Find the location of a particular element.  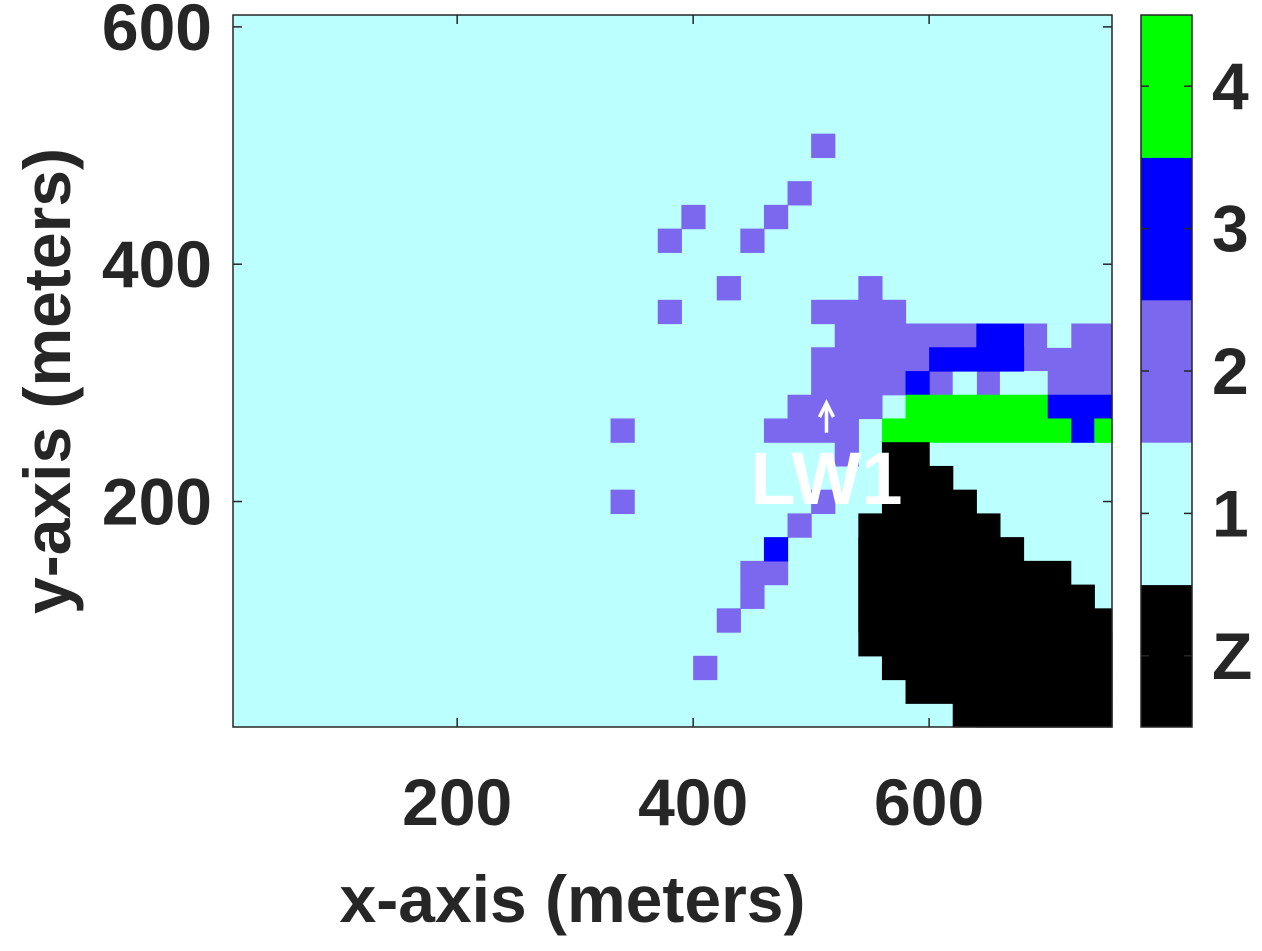

colorbar-label: 1 is located at coordinates (1230, 513).